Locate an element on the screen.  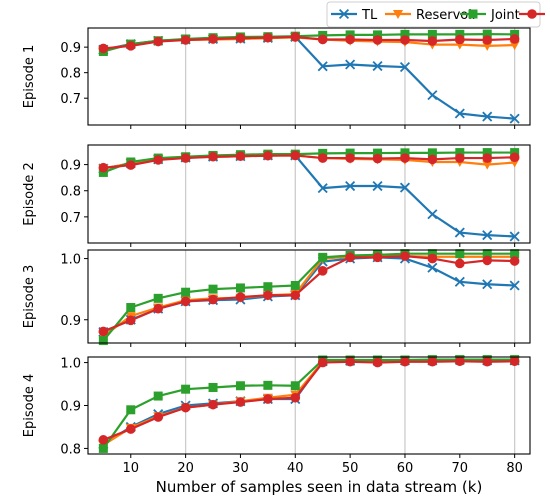
legend-entry-tl: TL is located at coordinates (354, 15).